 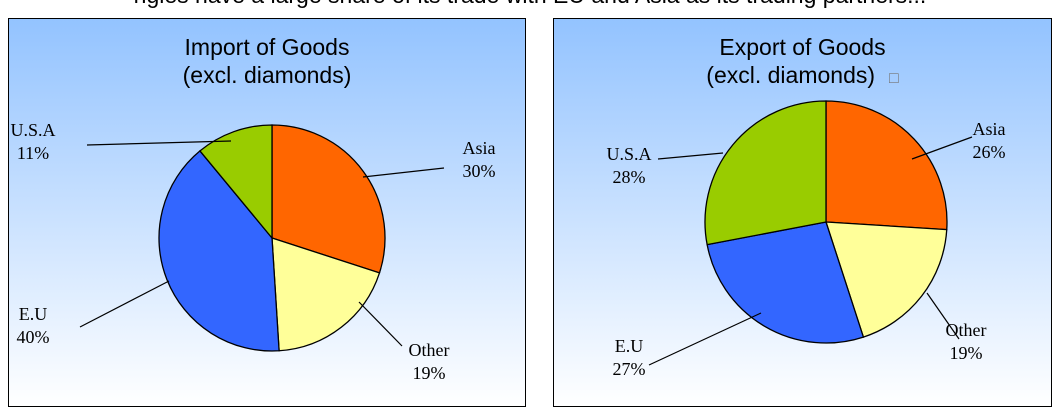 What do you see at coordinates (267, 75) in the screenshot?
I see `import-title-line-2: (excl. diamonds)` at bounding box center [267, 75].